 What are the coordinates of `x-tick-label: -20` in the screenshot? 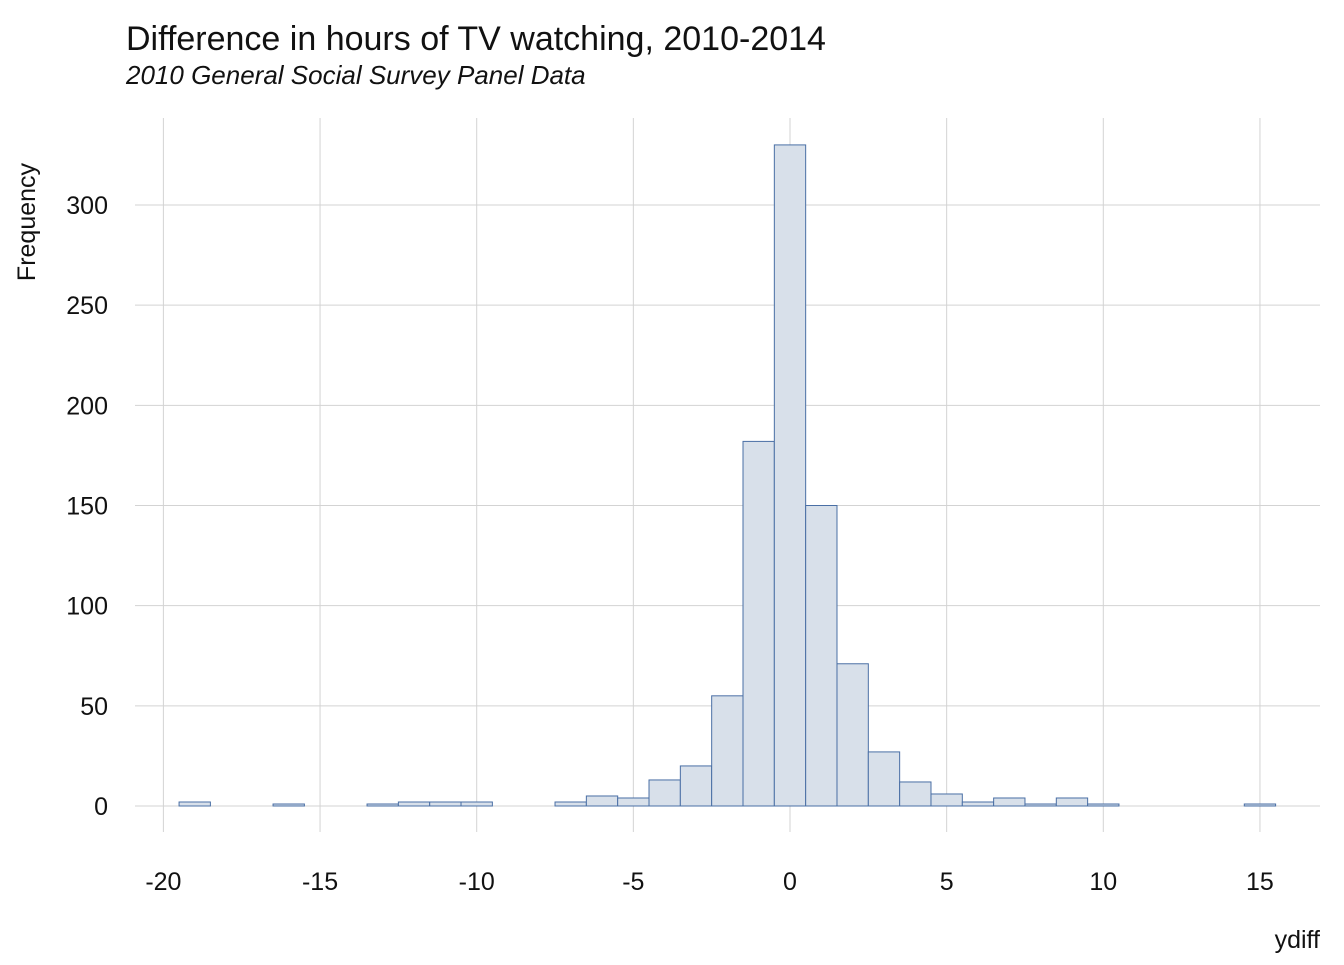 It's located at (163, 882).